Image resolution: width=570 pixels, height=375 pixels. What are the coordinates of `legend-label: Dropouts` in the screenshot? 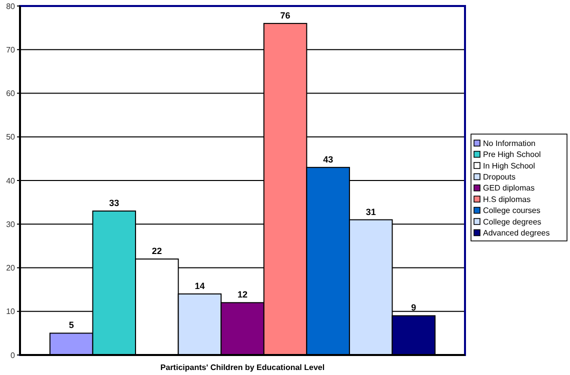 It's located at (499, 177).